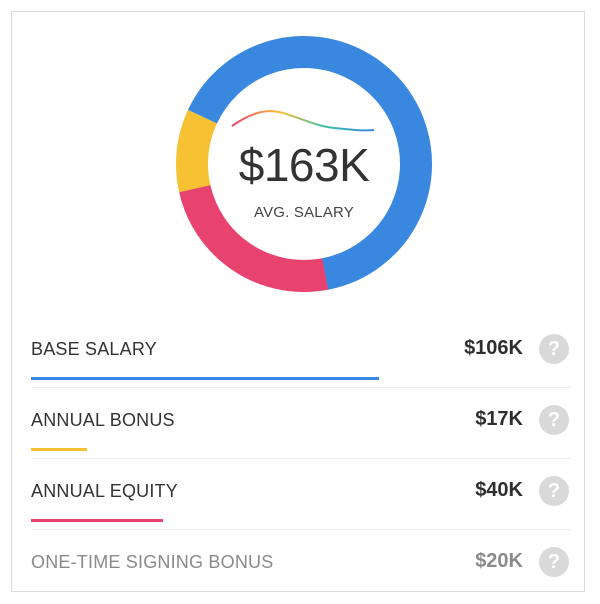 The height and width of the screenshot is (604, 600). I want to click on row-base-salary: BASE SALARY $106K ?, so click(301, 352).